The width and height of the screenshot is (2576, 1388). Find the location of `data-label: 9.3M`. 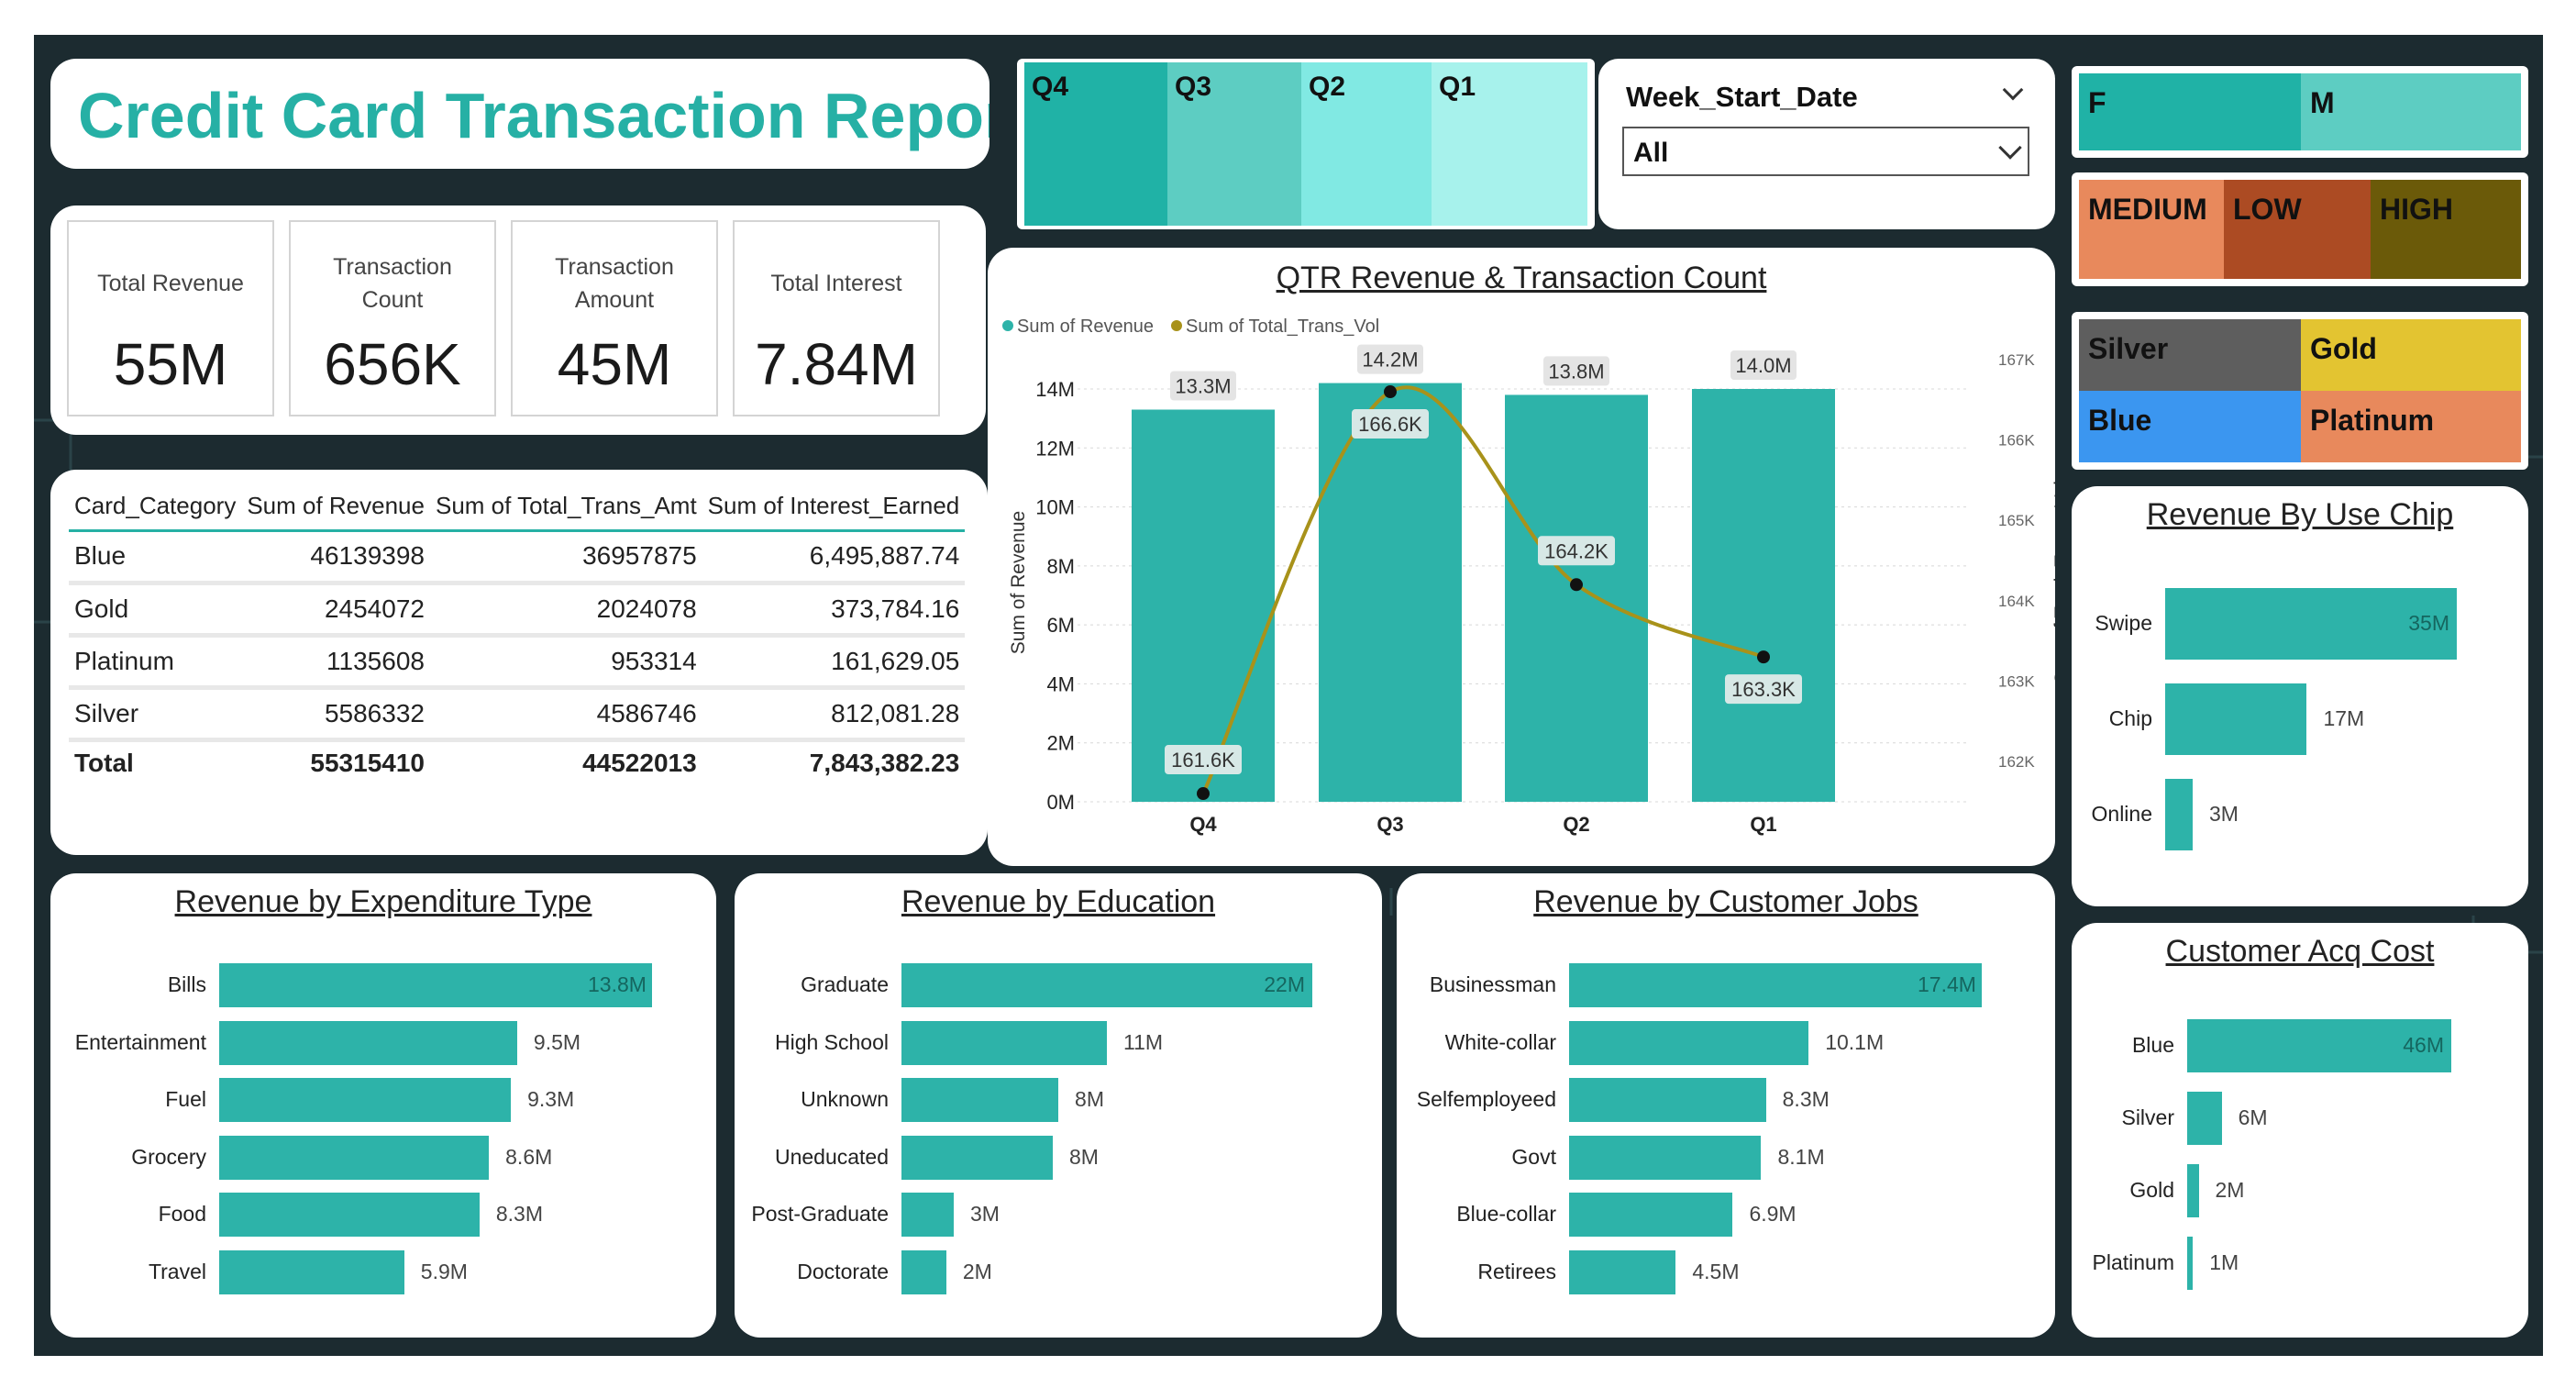

data-label: 9.3M is located at coordinates (551, 1099).